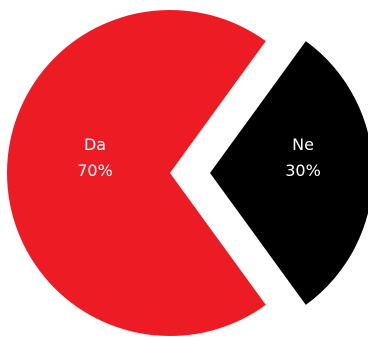 Image resolution: width=368 pixels, height=337 pixels. Describe the element at coordinates (95, 144) in the screenshot. I see `slice-category-label: Da` at that location.